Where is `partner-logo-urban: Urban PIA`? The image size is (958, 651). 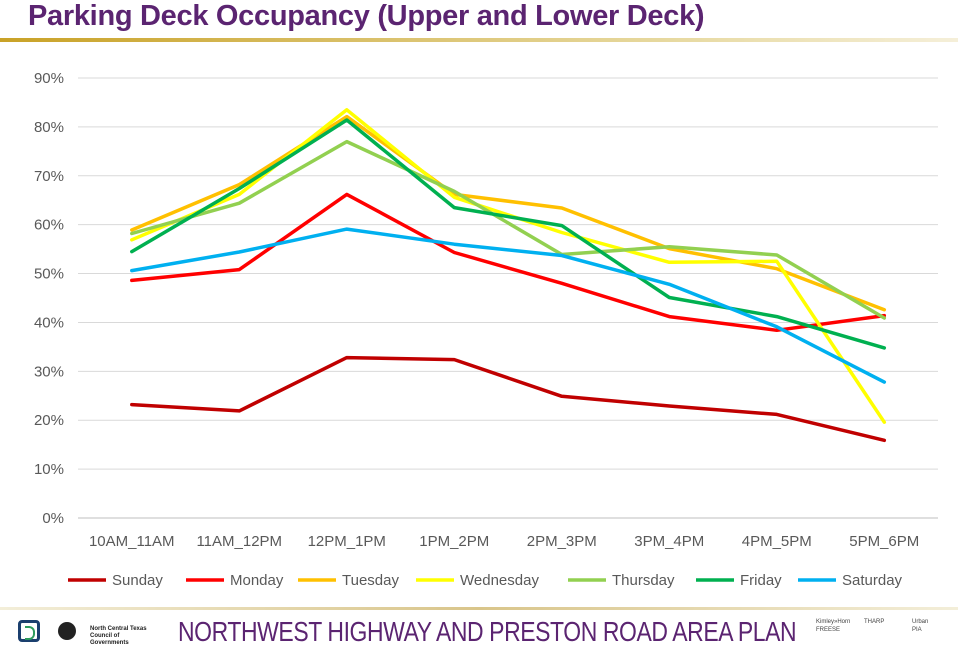 partner-logo-urban: Urban PIA is located at coordinates (927, 631).